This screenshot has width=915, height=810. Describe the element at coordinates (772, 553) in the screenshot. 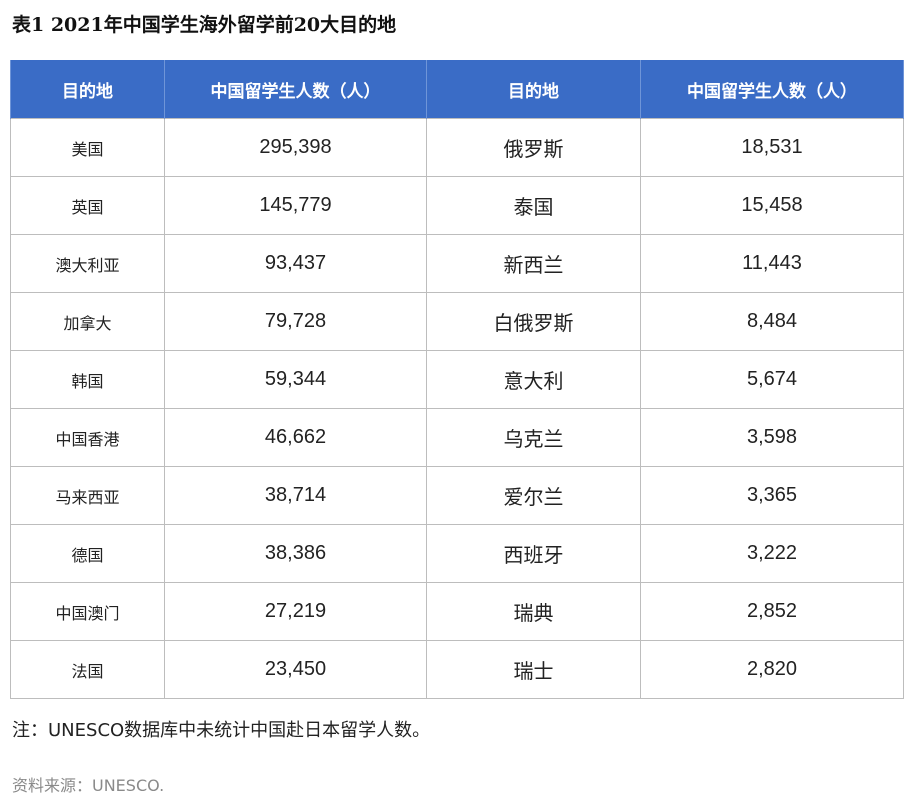

I see `count-cell: 3,222` at that location.